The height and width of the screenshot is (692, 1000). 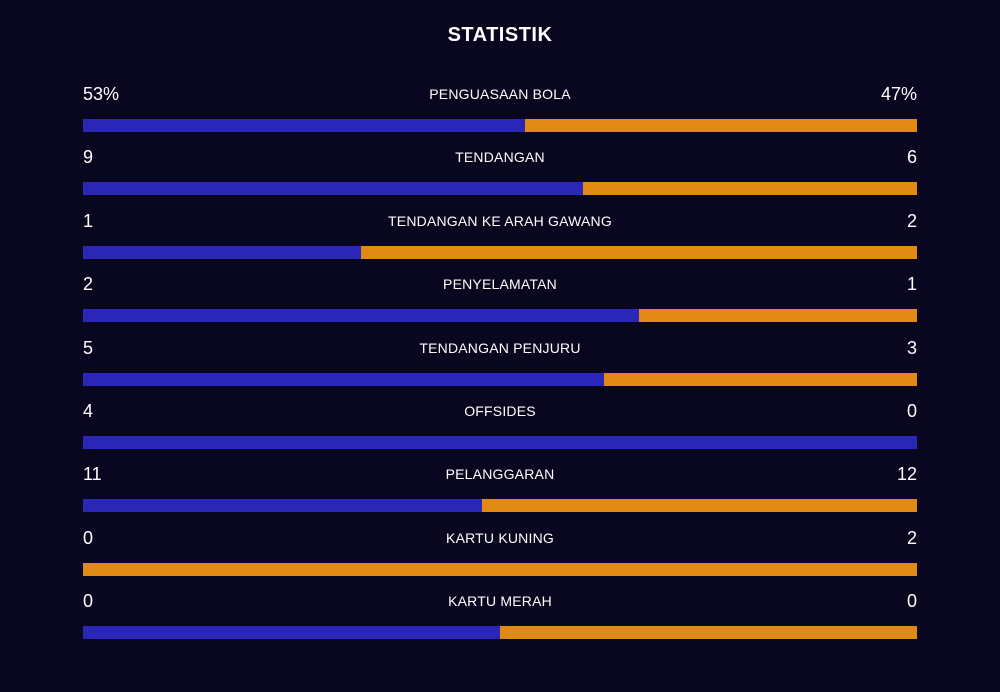 I want to click on stat-values: 1 TENDANGAN KE ARAH GAWANG 2, so click(x=500, y=221).